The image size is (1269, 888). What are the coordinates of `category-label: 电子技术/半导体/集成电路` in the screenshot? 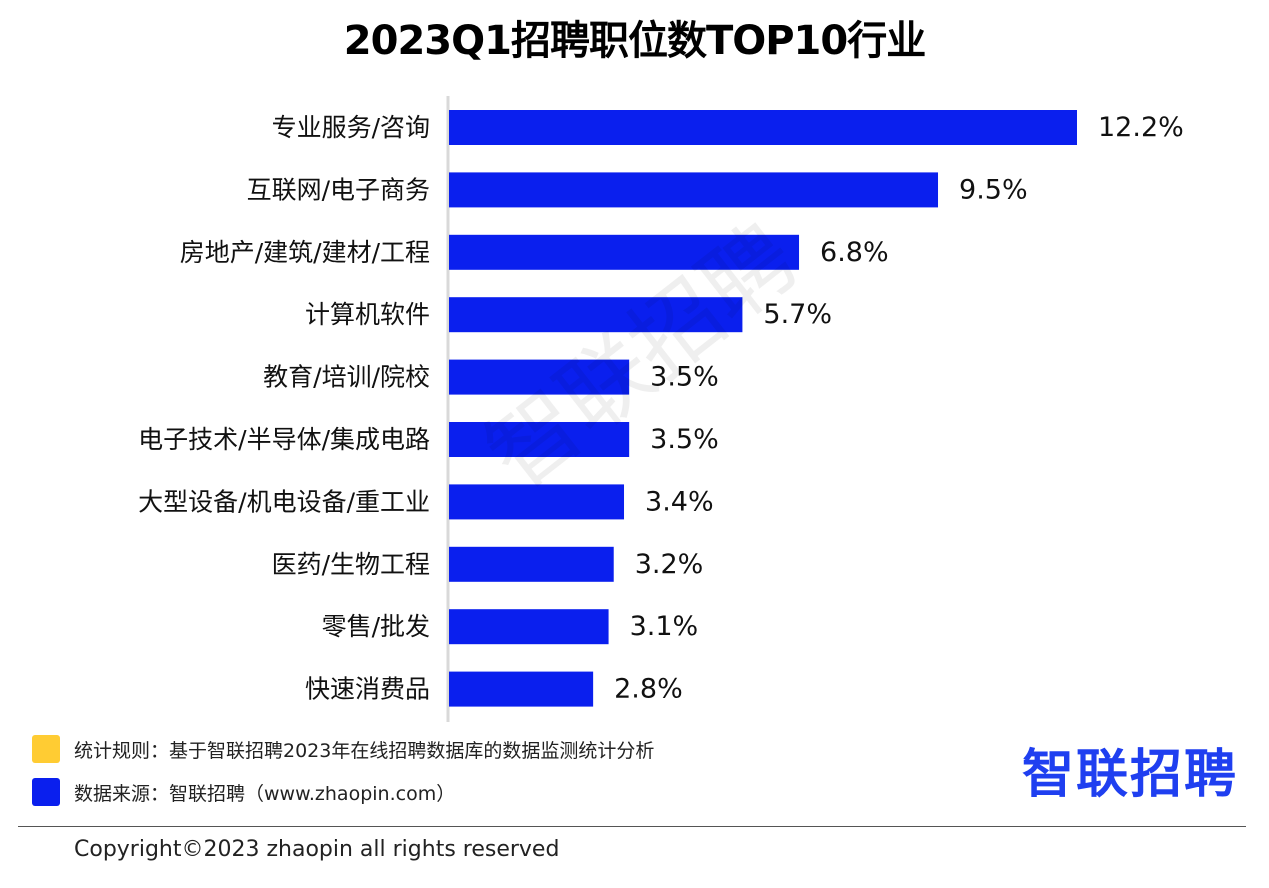 It's located at (284, 439).